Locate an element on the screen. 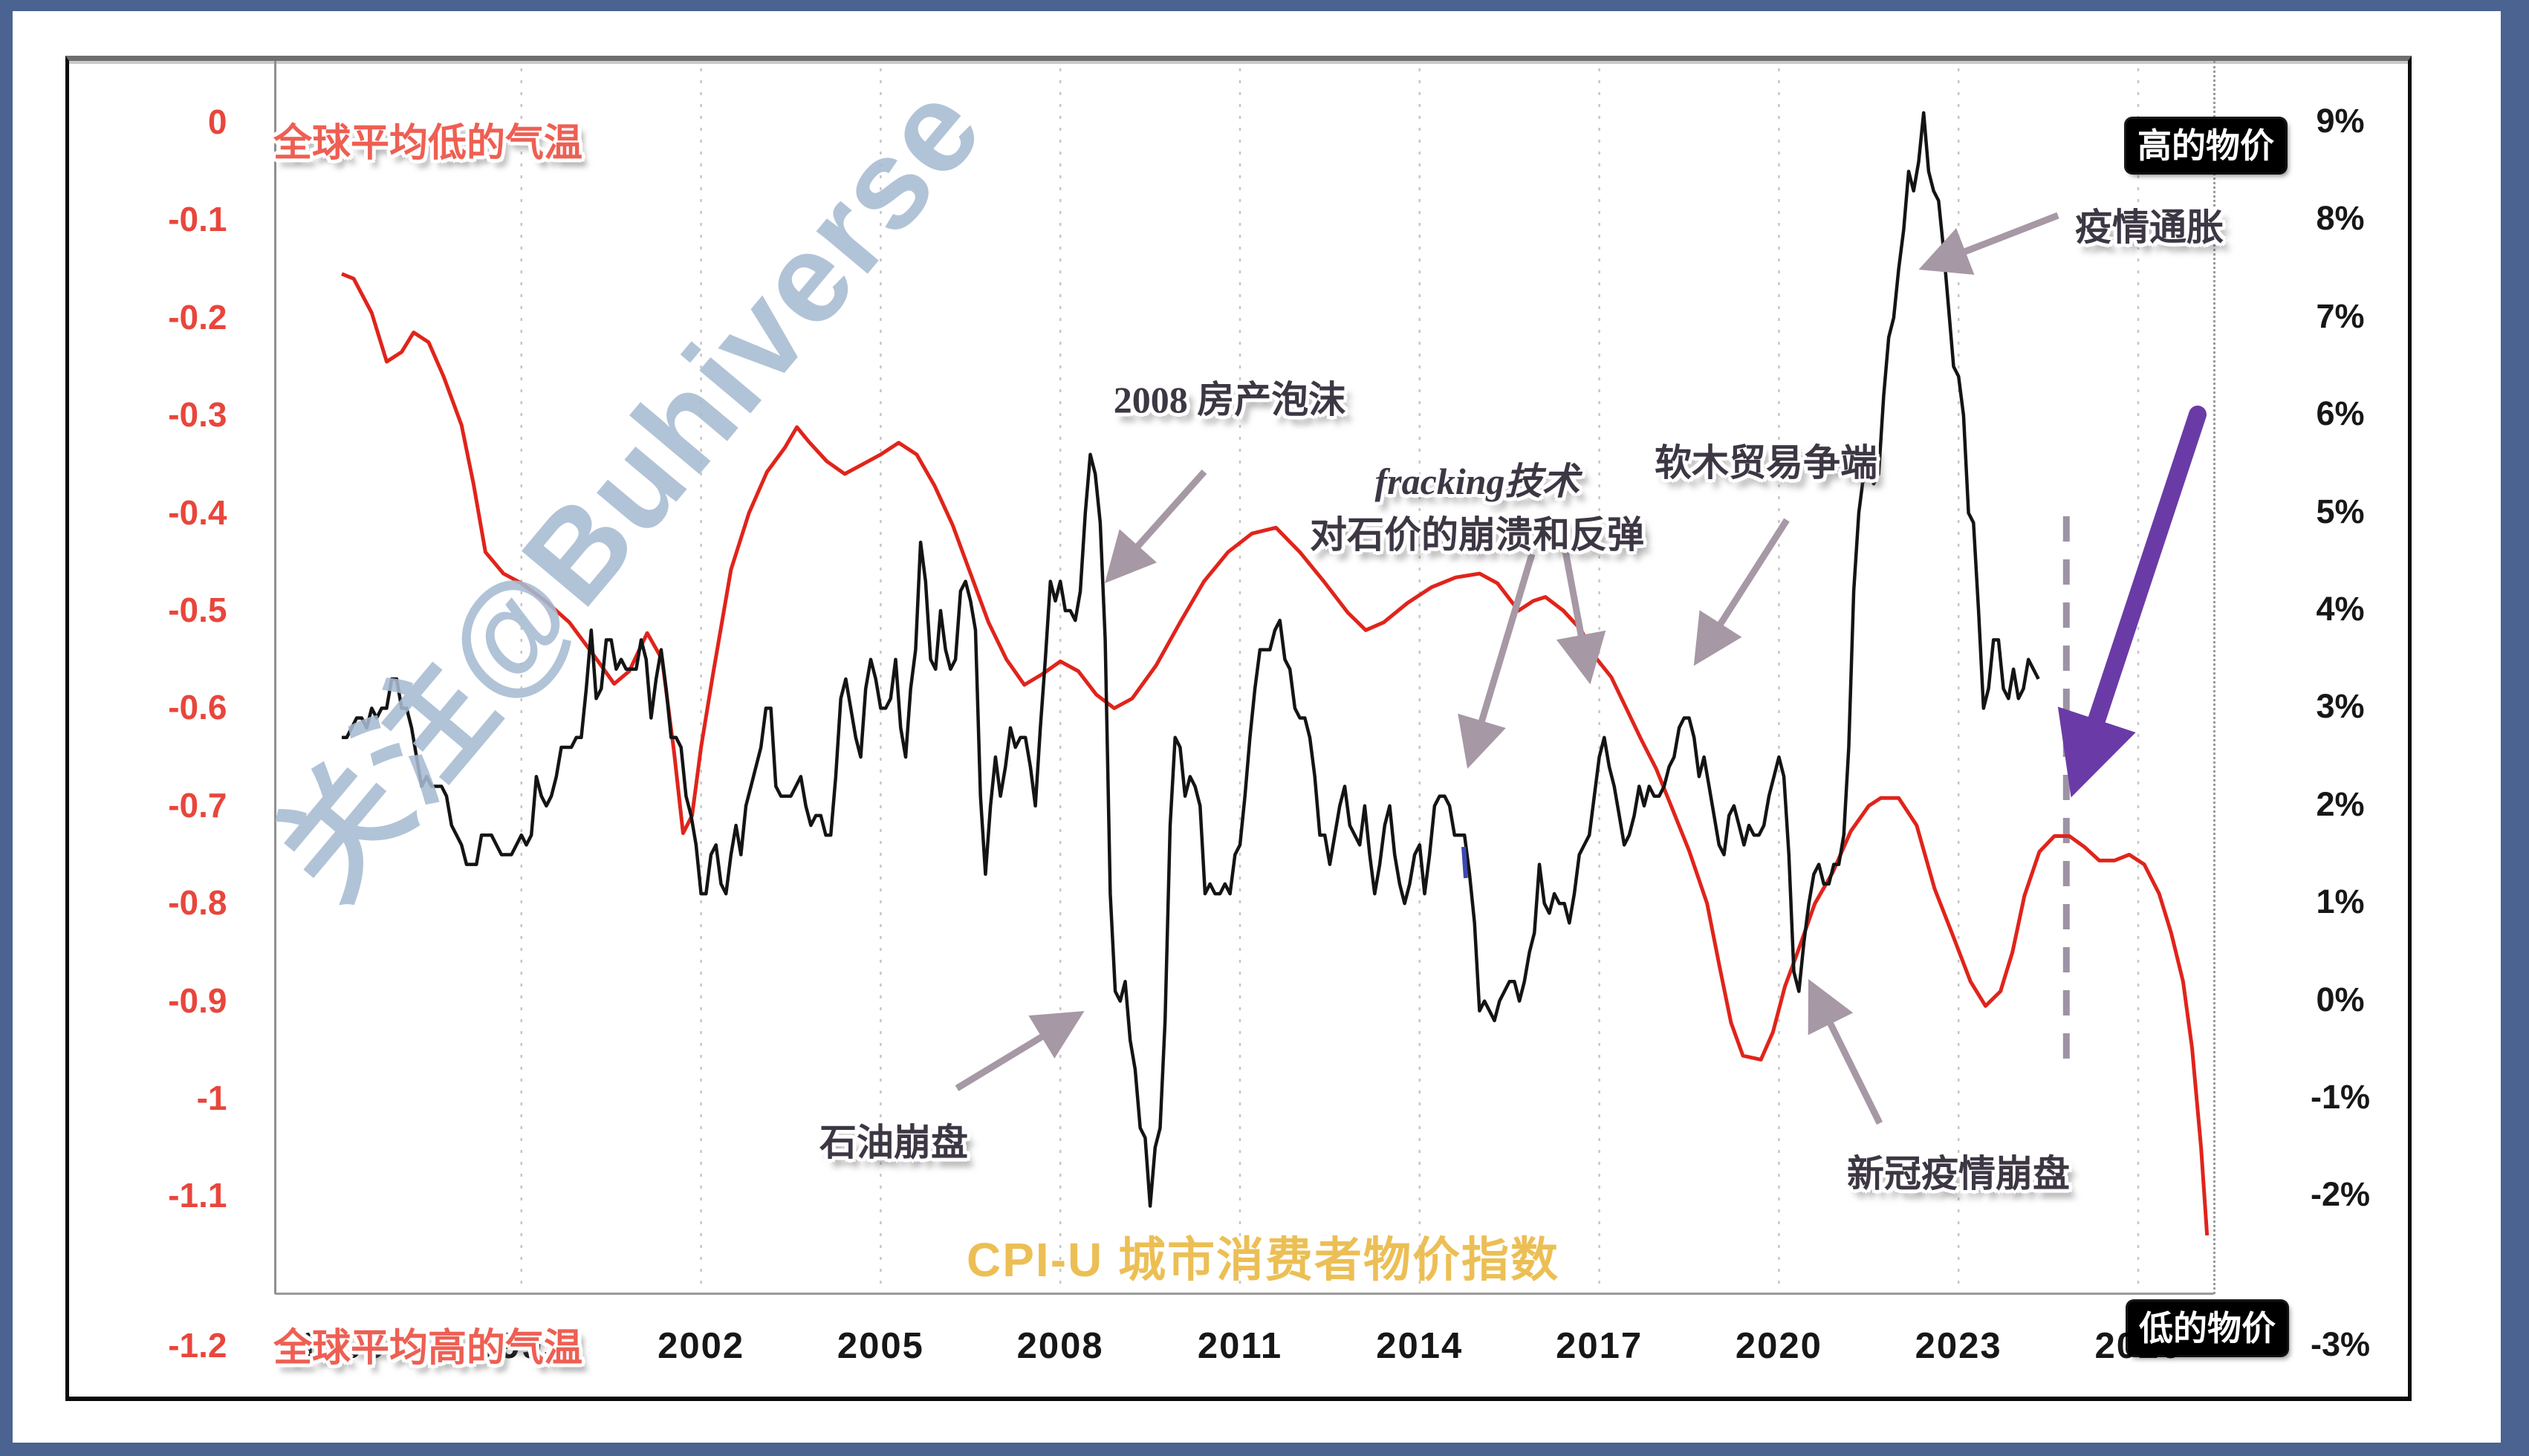 Image resolution: width=2529 pixels, height=1456 pixels. x-tick-label: 1999 is located at coordinates (521, 1346).